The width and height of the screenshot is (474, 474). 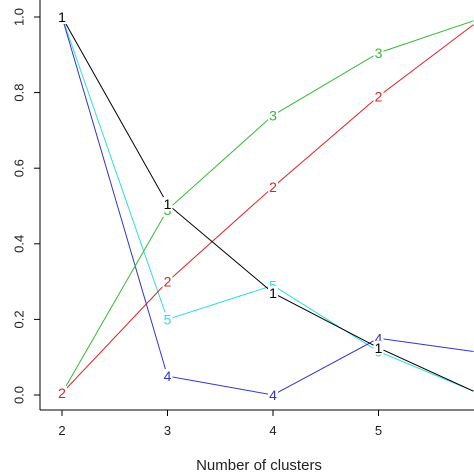 What do you see at coordinates (18, 168) in the screenshot?
I see `y-tick-label: 0.6` at bounding box center [18, 168].